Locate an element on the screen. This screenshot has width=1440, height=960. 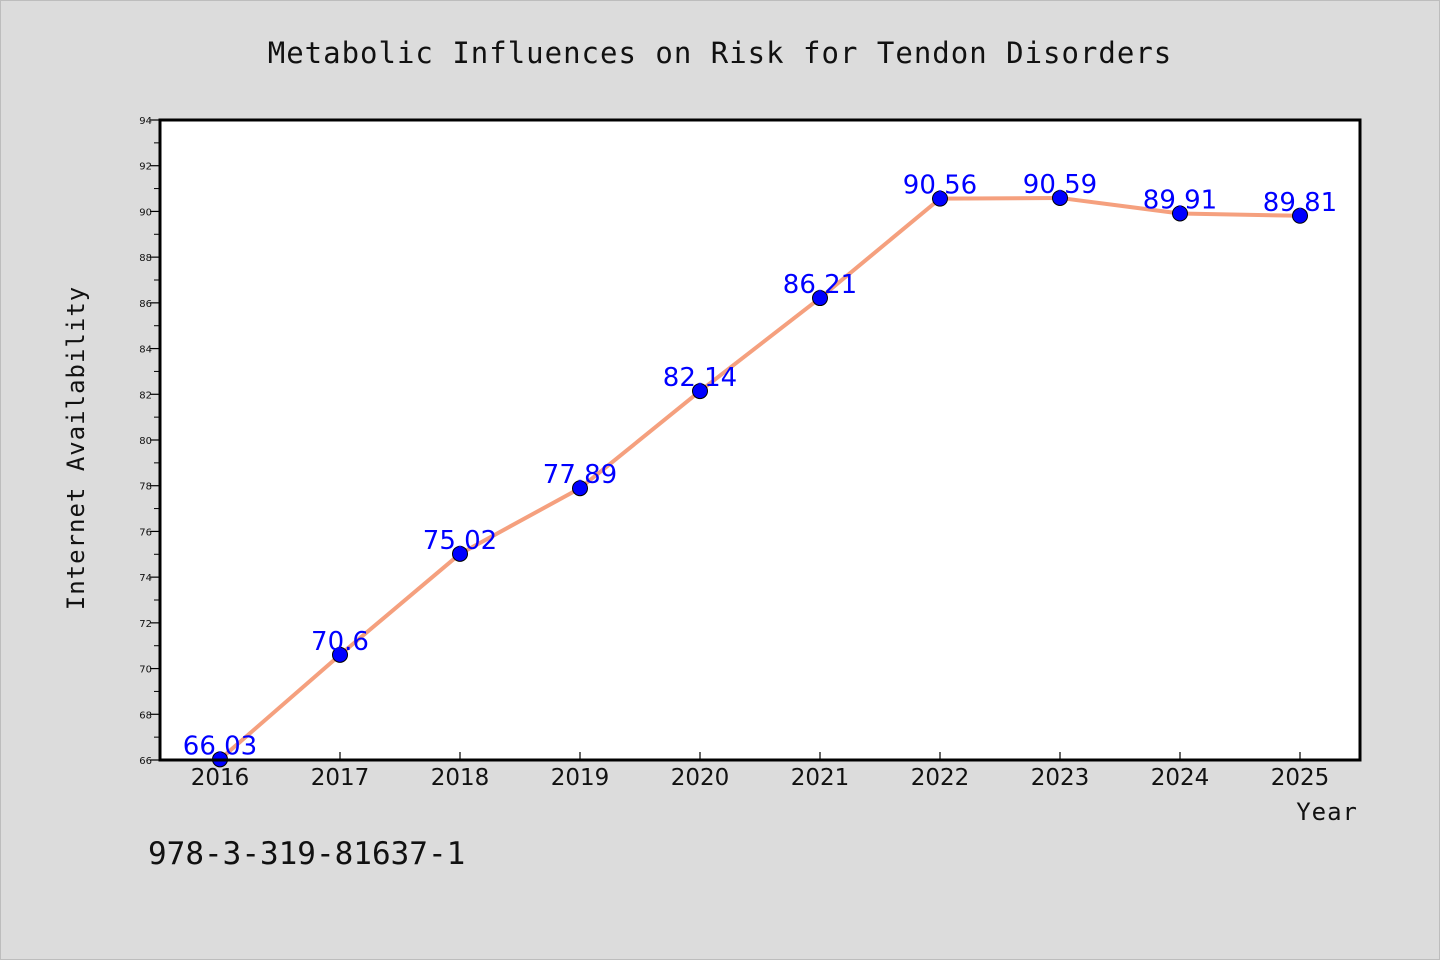
x-tick-label: 2021 is located at coordinates (820, 778).